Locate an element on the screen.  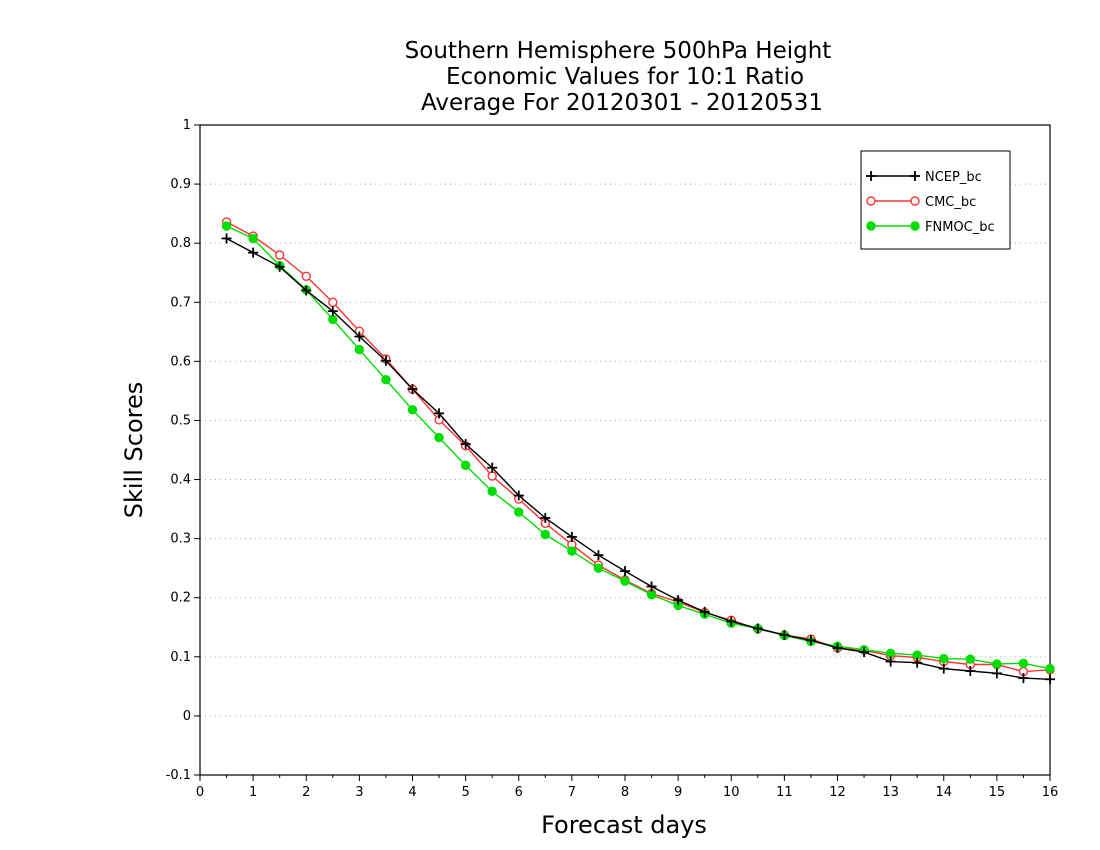
y-axis-label: Skill Scores is located at coordinates (134, 450).